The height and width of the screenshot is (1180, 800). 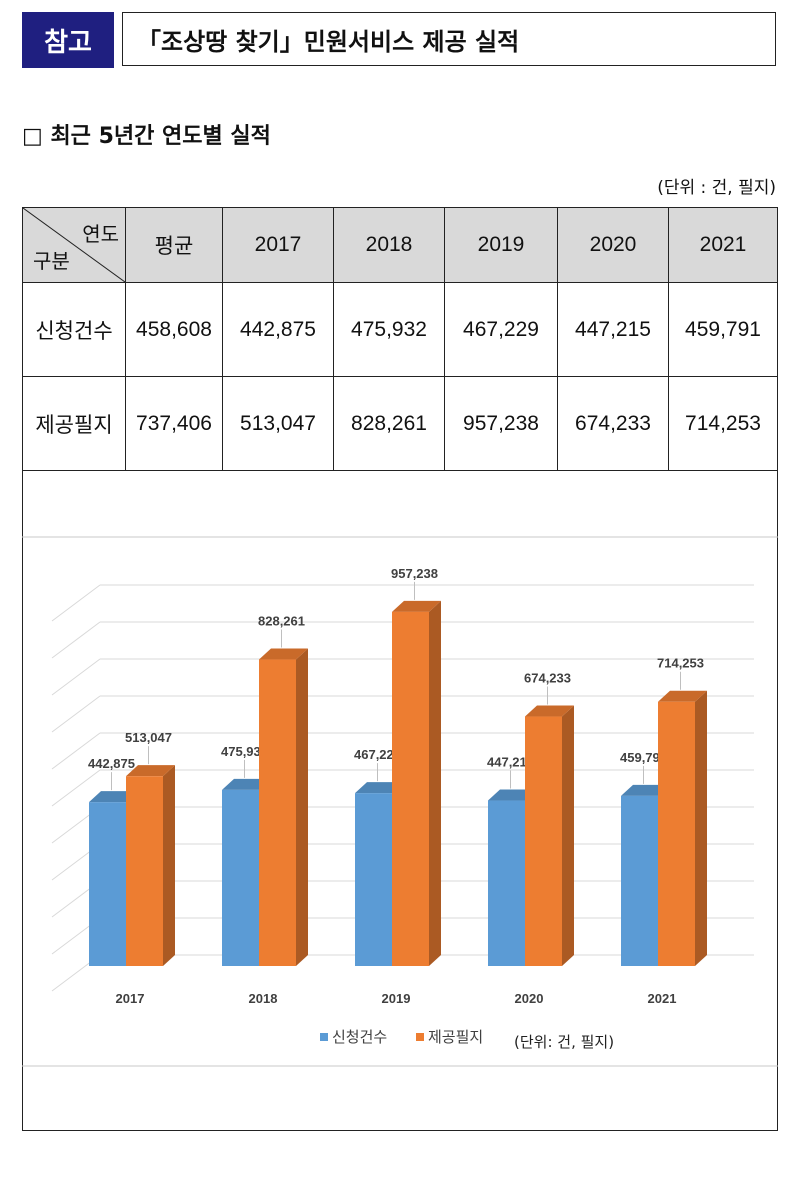 I want to click on data-label: 447,215, so click(x=510, y=762).